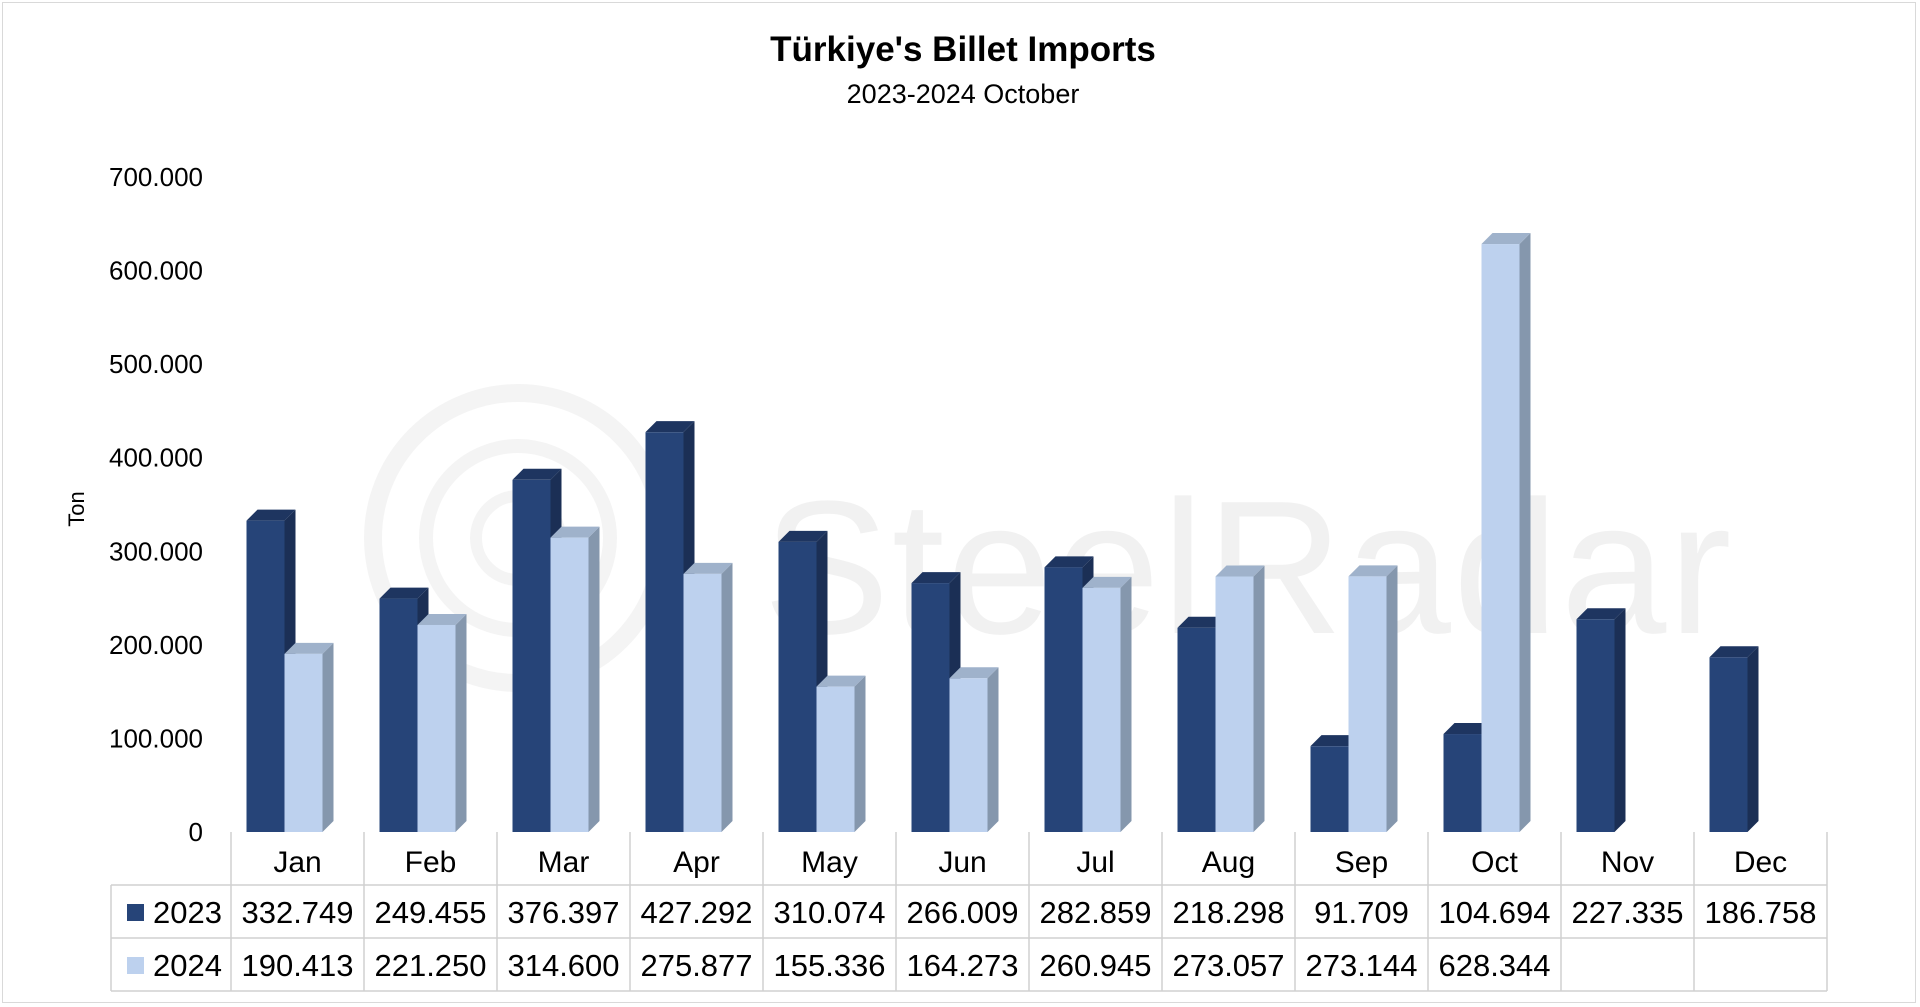 The height and width of the screenshot is (1007, 1920). I want to click on bar-2024-jul, so click(1107, 704).